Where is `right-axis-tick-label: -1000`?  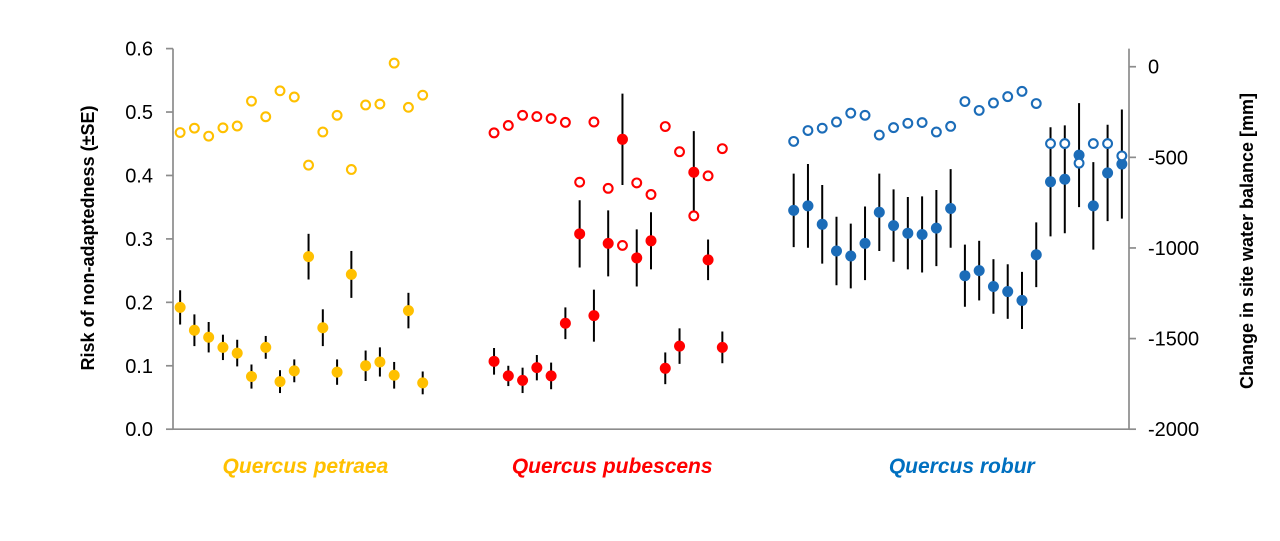
right-axis-tick-label: -1000 is located at coordinates (1173, 249).